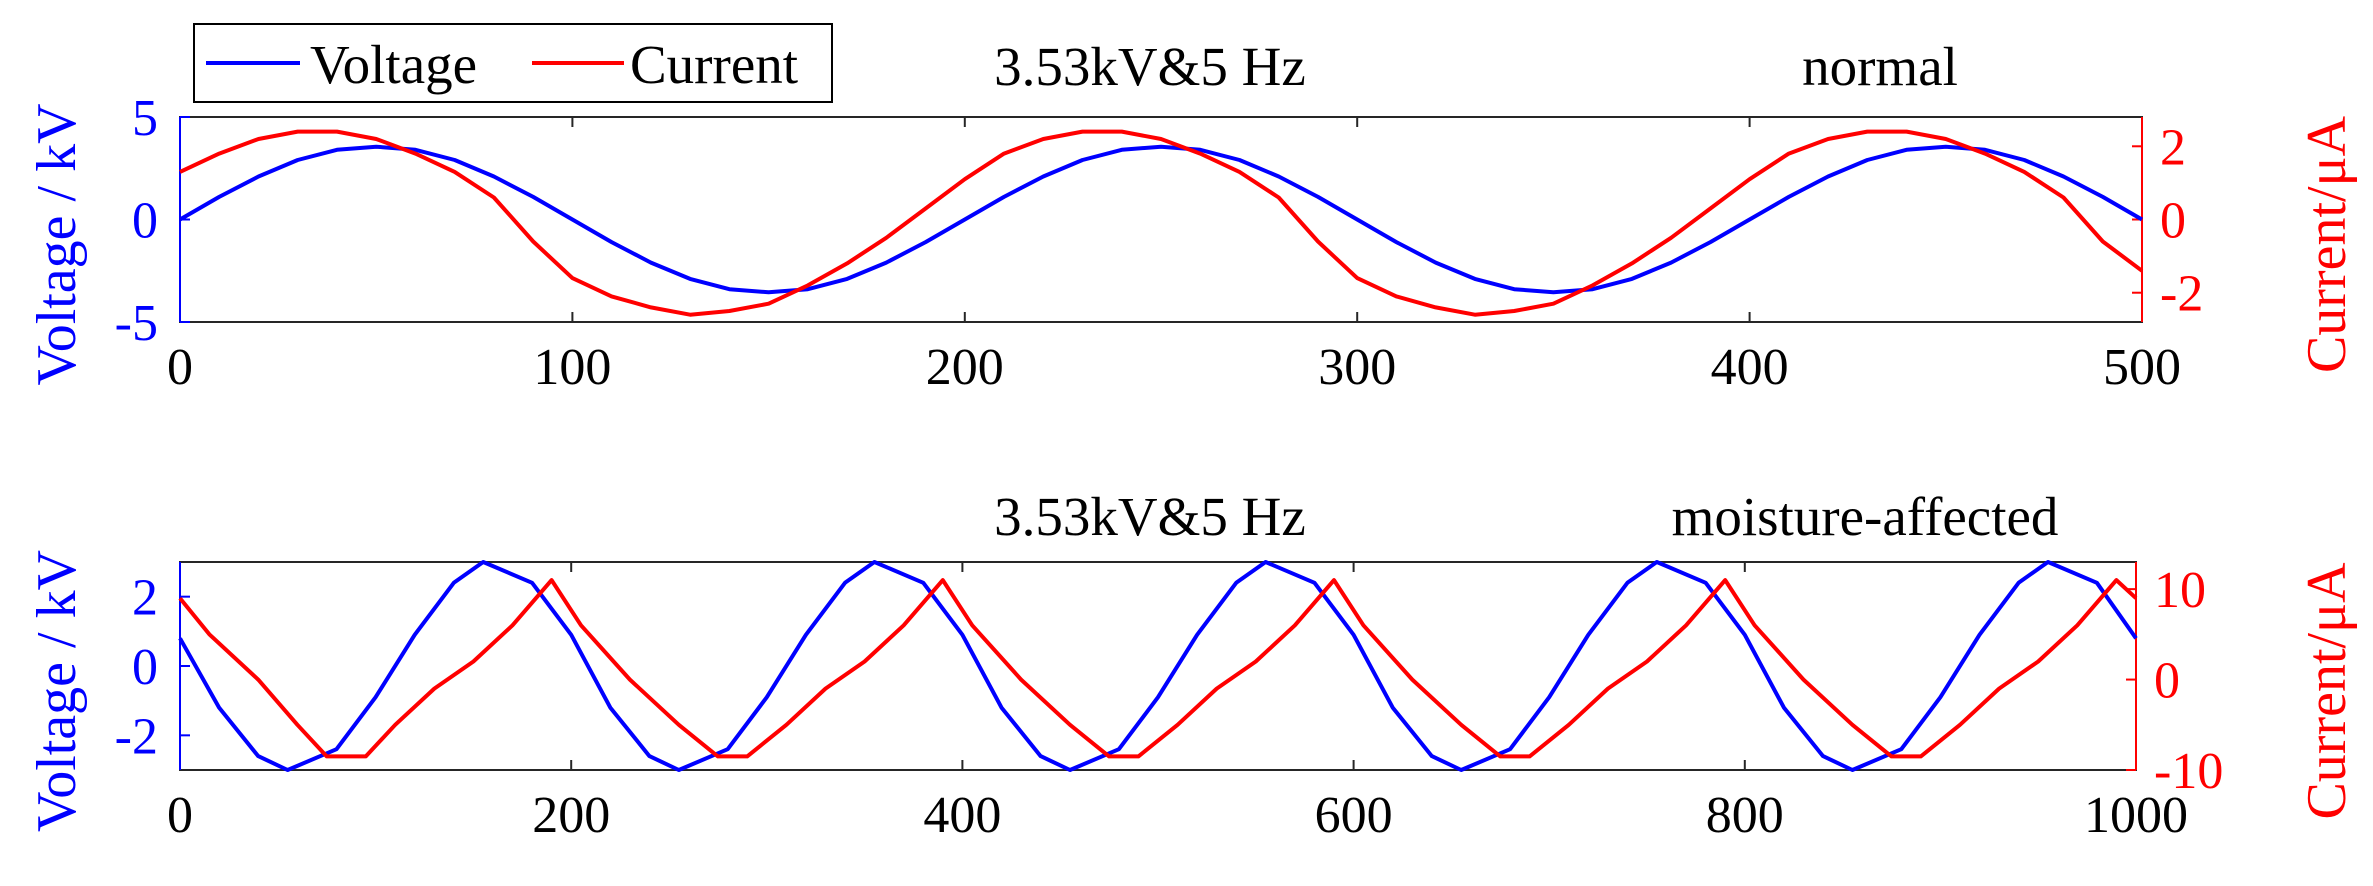 Image resolution: width=2373 pixels, height=886 pixels. What do you see at coordinates (1880, 66) in the screenshot?
I see `state-annotation: normal` at bounding box center [1880, 66].